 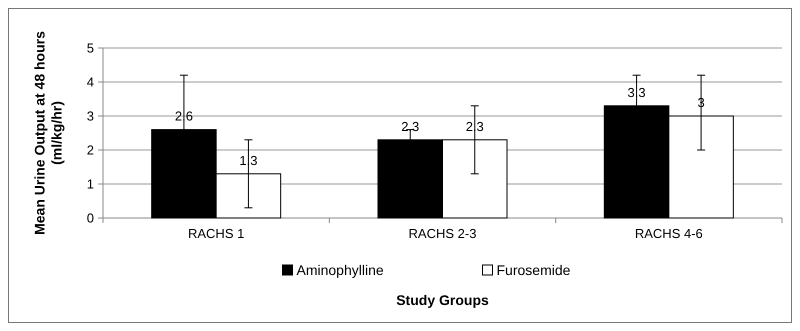 What do you see at coordinates (90, 218) in the screenshot?
I see `y-tick-label: 0` at bounding box center [90, 218].